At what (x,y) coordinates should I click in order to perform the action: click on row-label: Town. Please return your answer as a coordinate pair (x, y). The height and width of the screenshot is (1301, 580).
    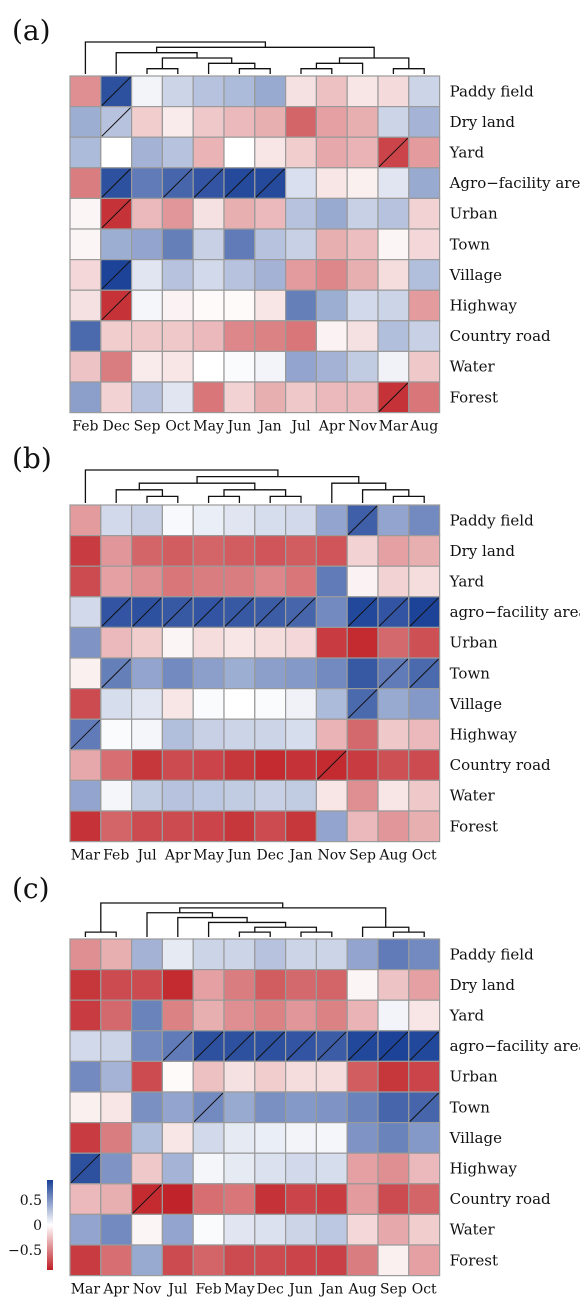
    Looking at the image, I should click on (470, 673).